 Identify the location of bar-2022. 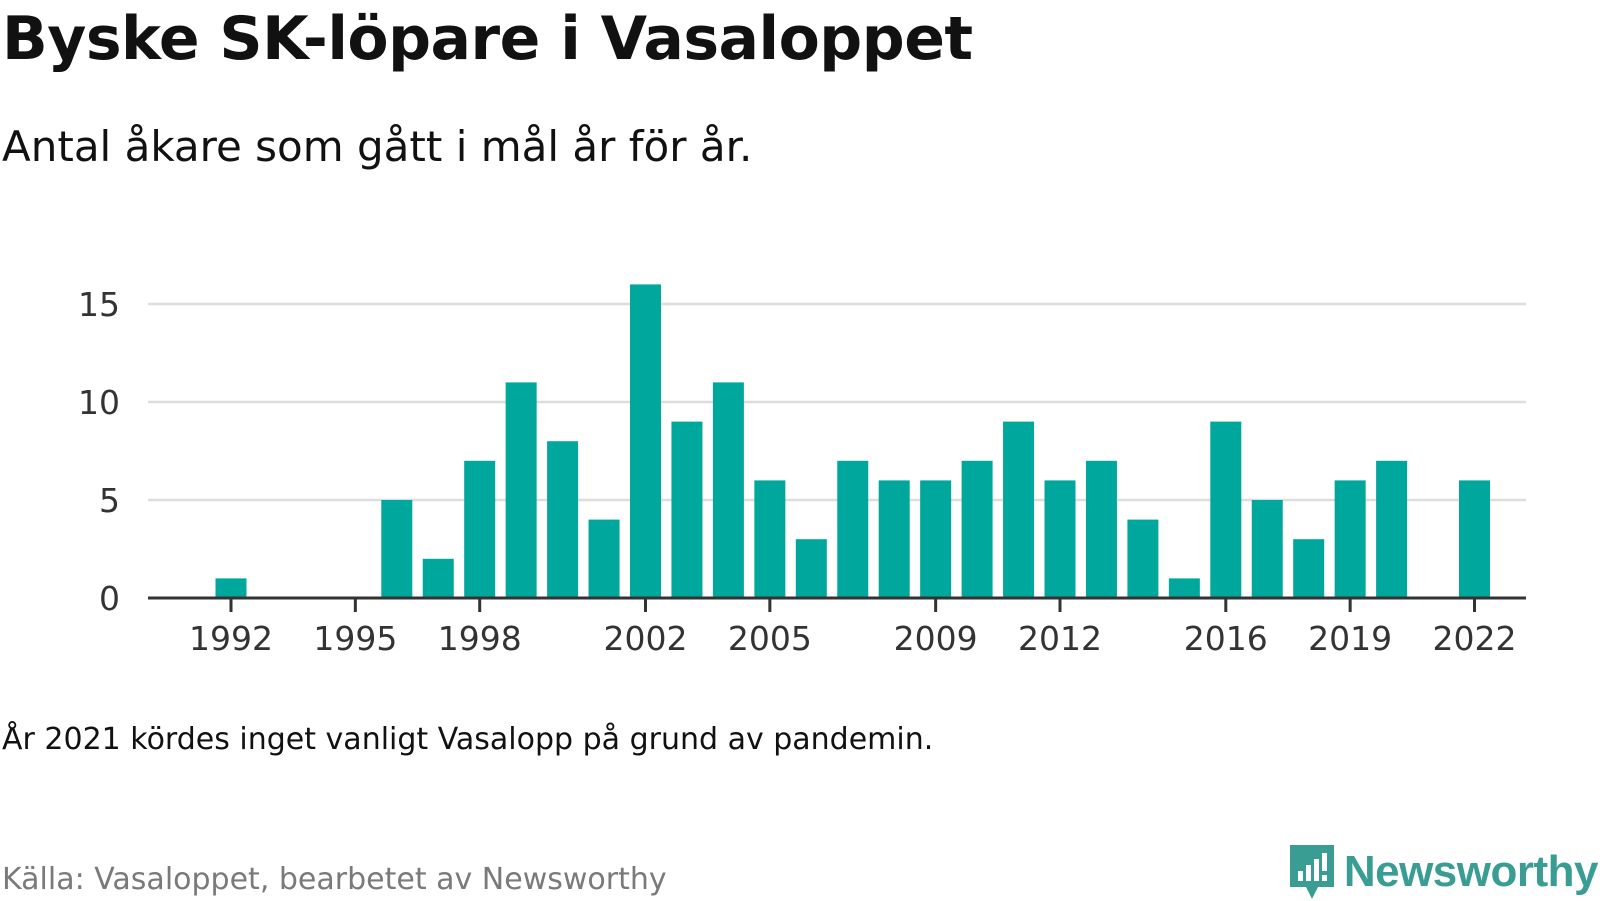
(1474, 539).